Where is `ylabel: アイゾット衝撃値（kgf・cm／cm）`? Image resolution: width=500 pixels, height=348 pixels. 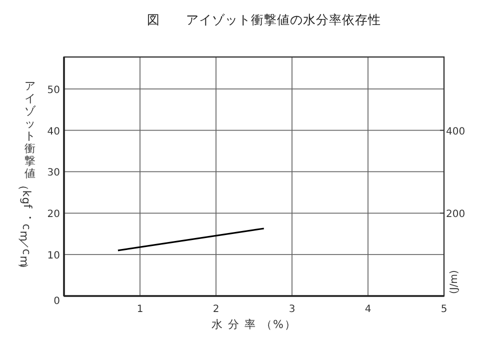 ylabel: アイゾット衝撃値（kgf・cm／cm） is located at coordinates (27, 176).